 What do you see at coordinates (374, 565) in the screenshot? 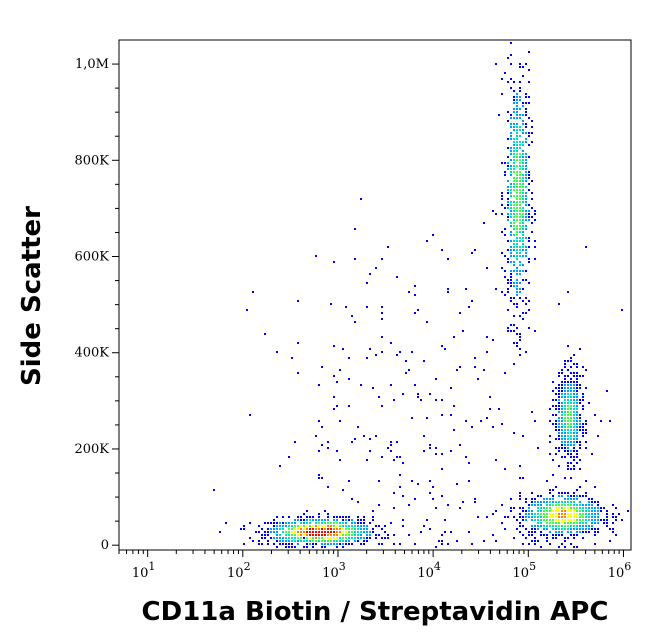
I see `x-axis: 101 102 103 104 105 106` at bounding box center [374, 565].